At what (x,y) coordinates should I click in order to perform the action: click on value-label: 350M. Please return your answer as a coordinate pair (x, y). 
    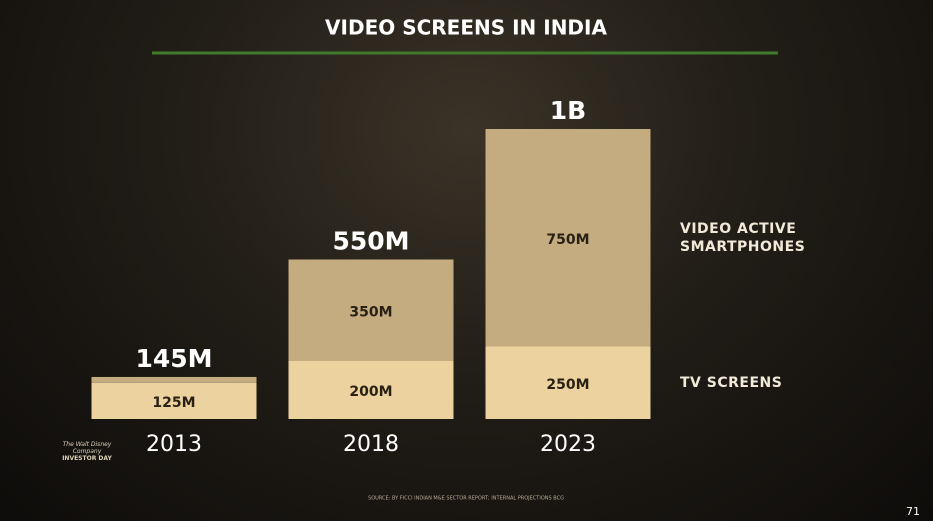
    Looking at the image, I should click on (370, 312).